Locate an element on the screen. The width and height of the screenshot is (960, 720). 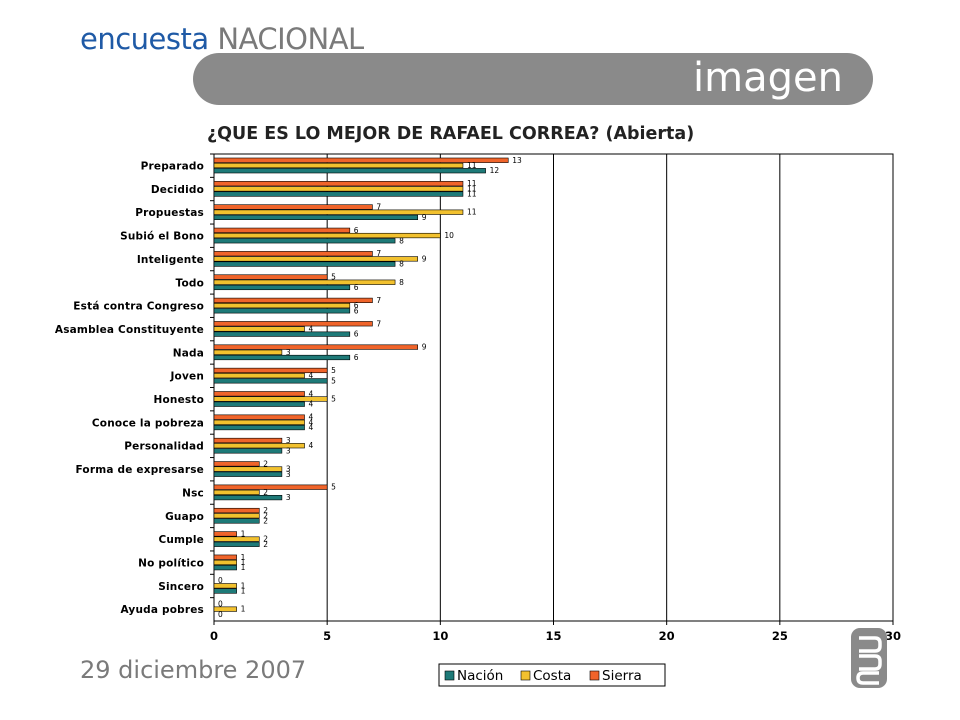
legend-label: Sierra is located at coordinates (622, 676).